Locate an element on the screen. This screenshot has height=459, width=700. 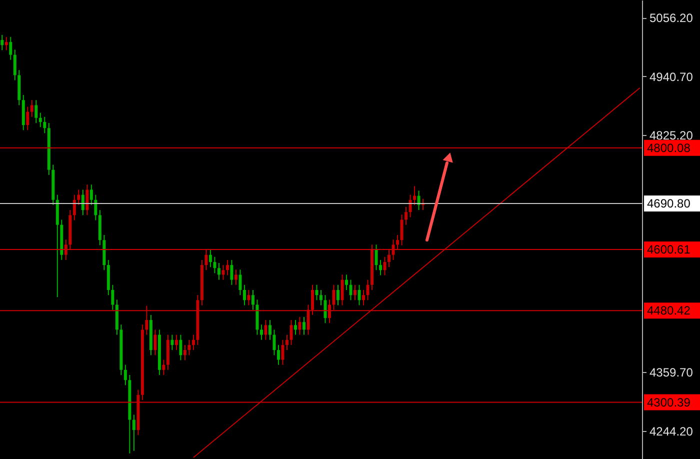
ref-line-label: 4690.80 is located at coordinates (669, 203).